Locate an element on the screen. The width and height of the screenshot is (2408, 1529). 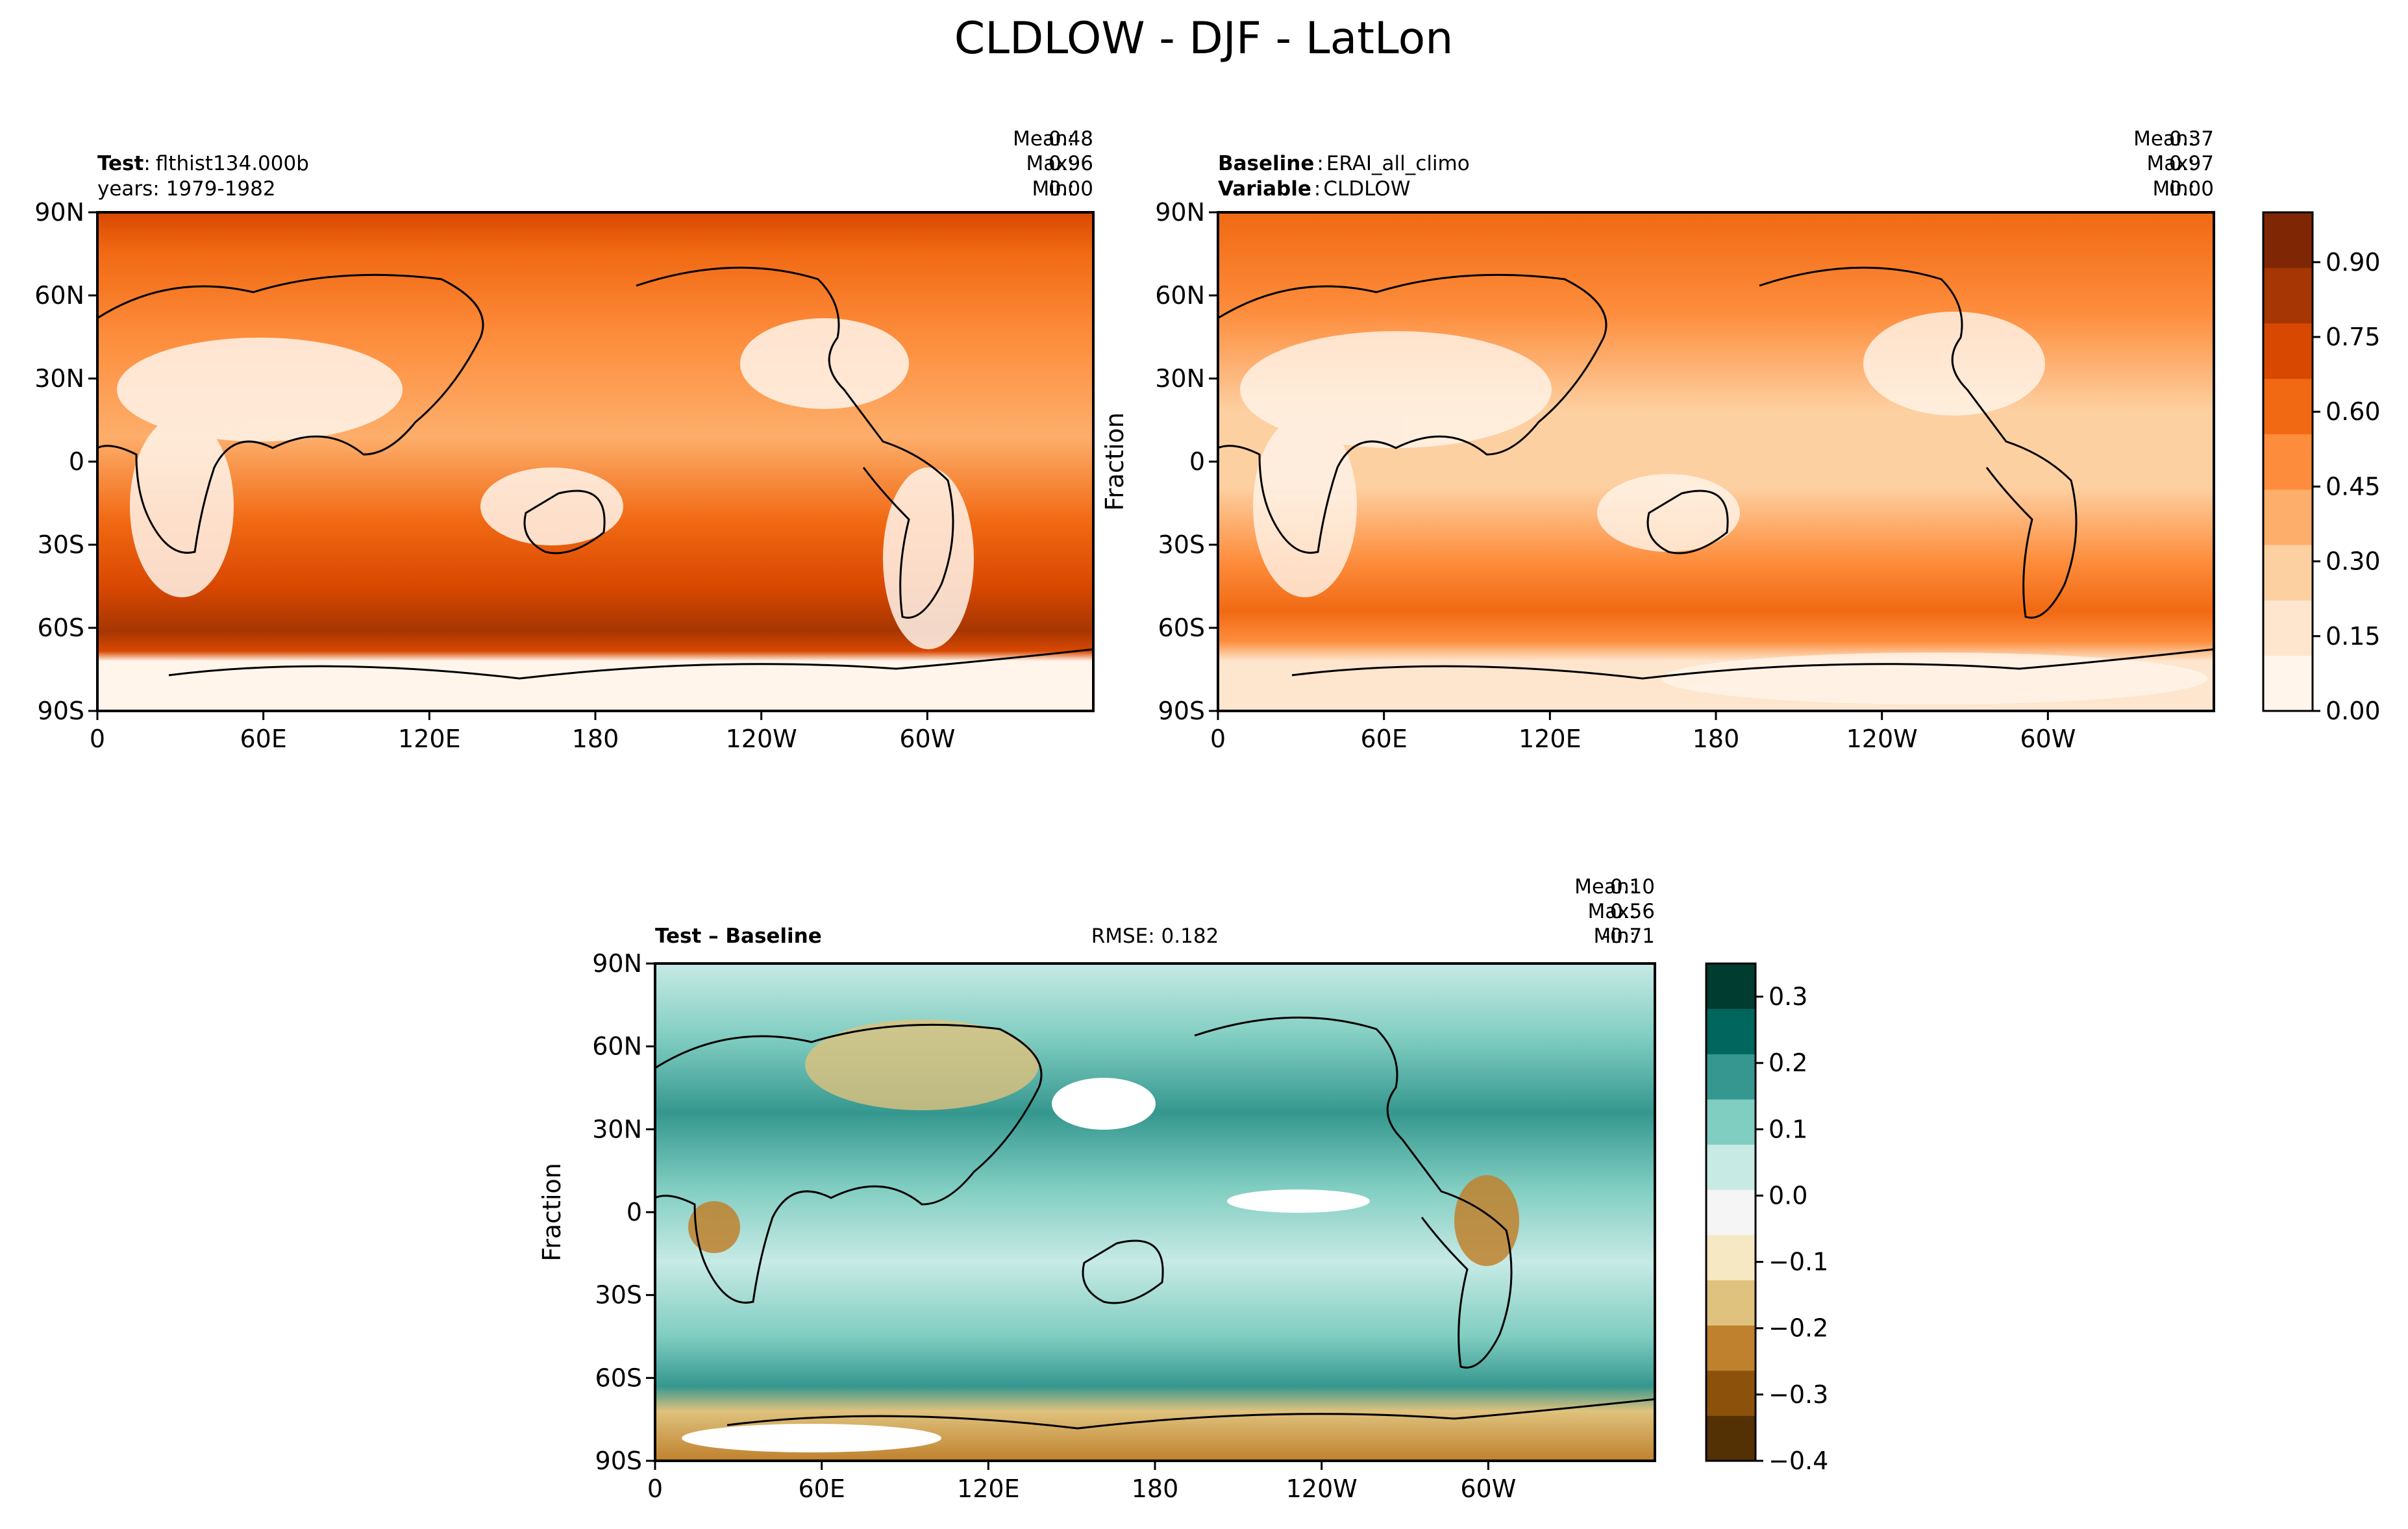
diff-ytick-label: 30N is located at coordinates (617, 1129).